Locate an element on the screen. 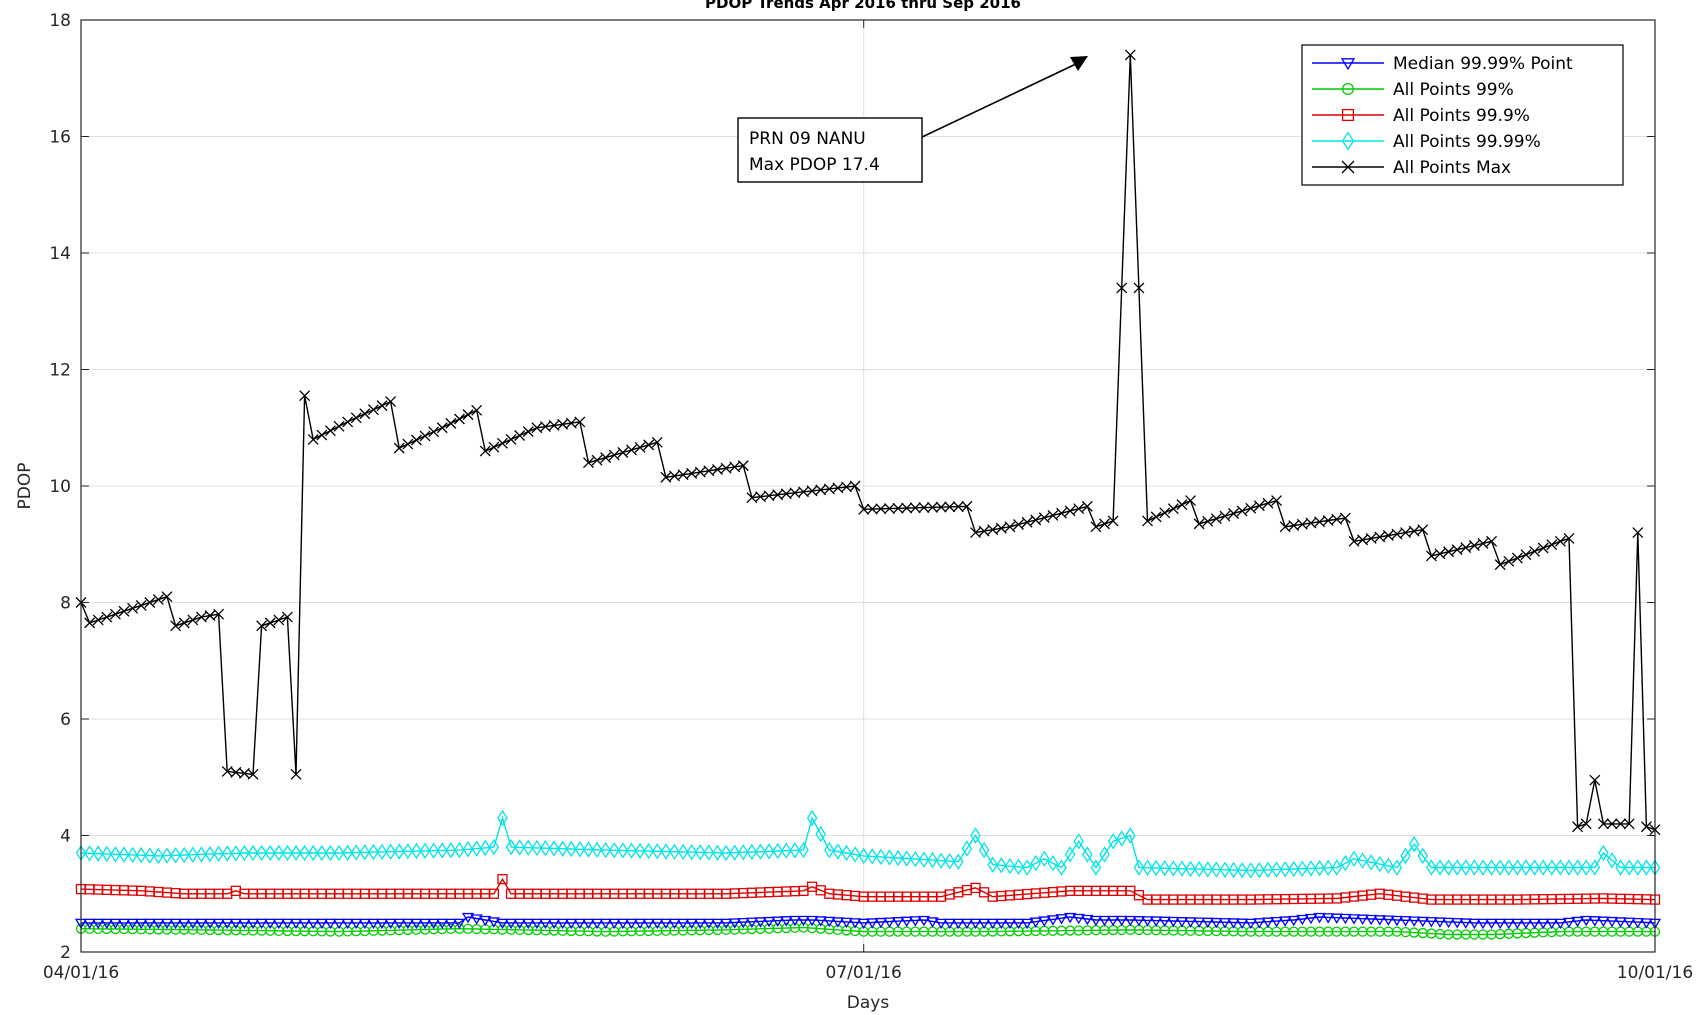  legend-label: All Points Max is located at coordinates (1452, 168).